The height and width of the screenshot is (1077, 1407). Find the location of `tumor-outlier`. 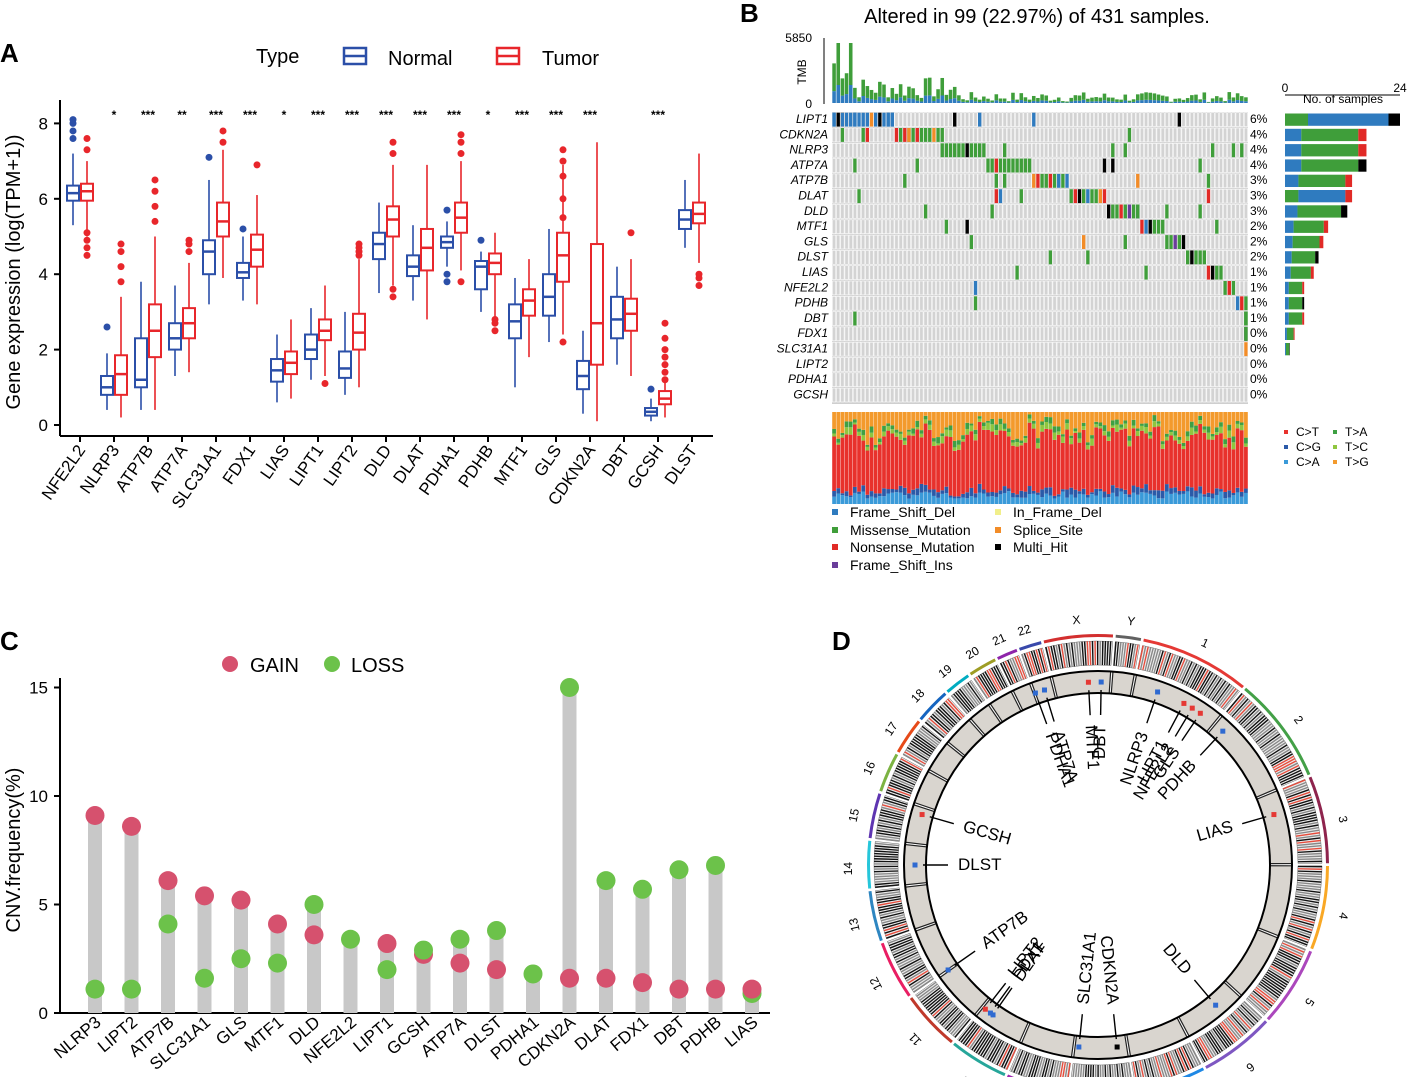

tumor-outlier is located at coordinates (121, 244).